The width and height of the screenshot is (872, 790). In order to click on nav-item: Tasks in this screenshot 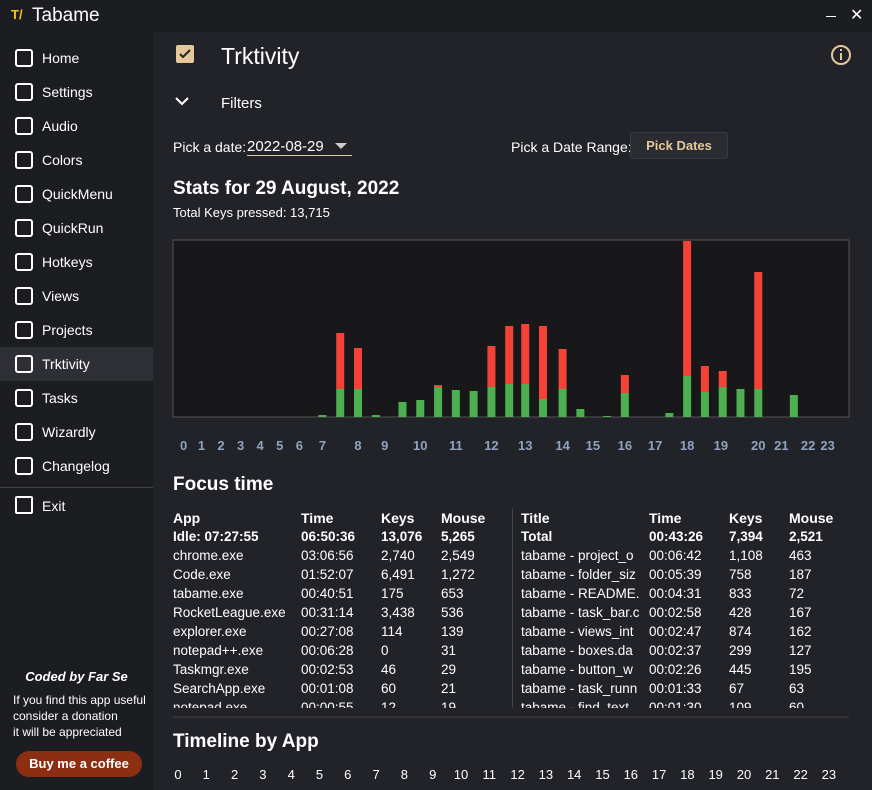, I will do `click(76, 398)`.